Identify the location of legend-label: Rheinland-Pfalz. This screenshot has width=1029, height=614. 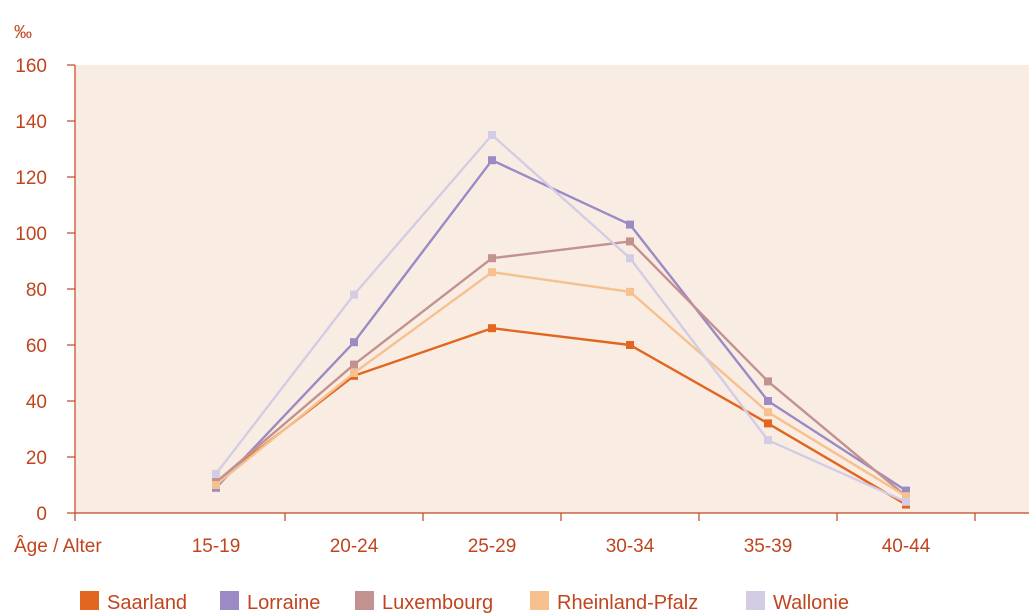
(627, 603).